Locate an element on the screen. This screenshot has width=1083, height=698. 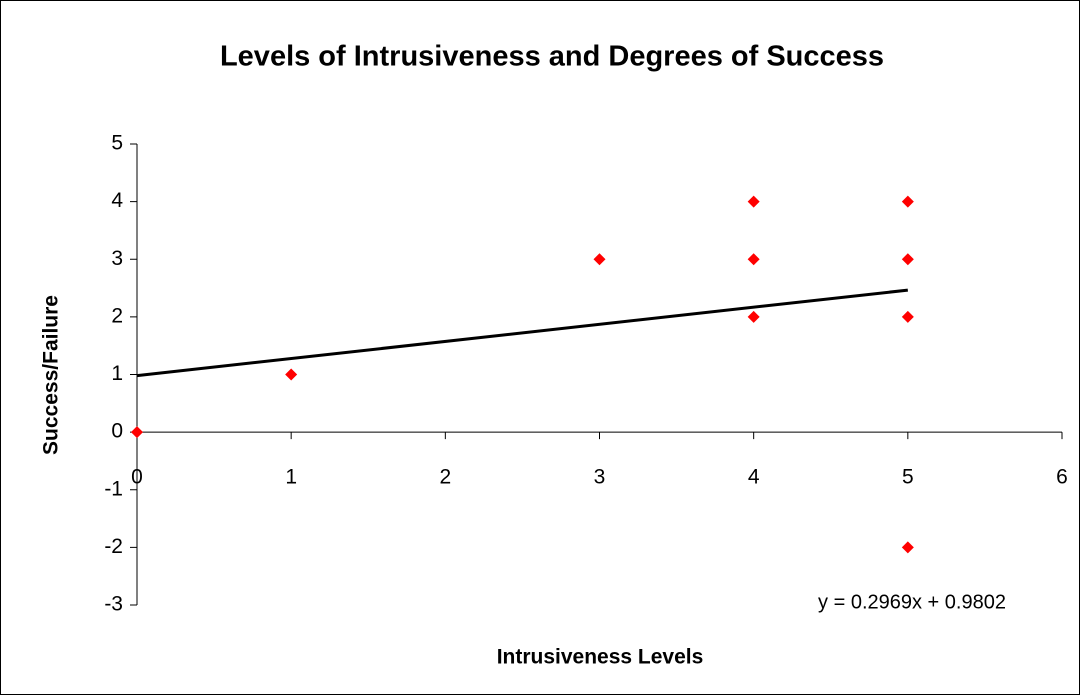
y-tick-label: -3 is located at coordinates (113, 604).